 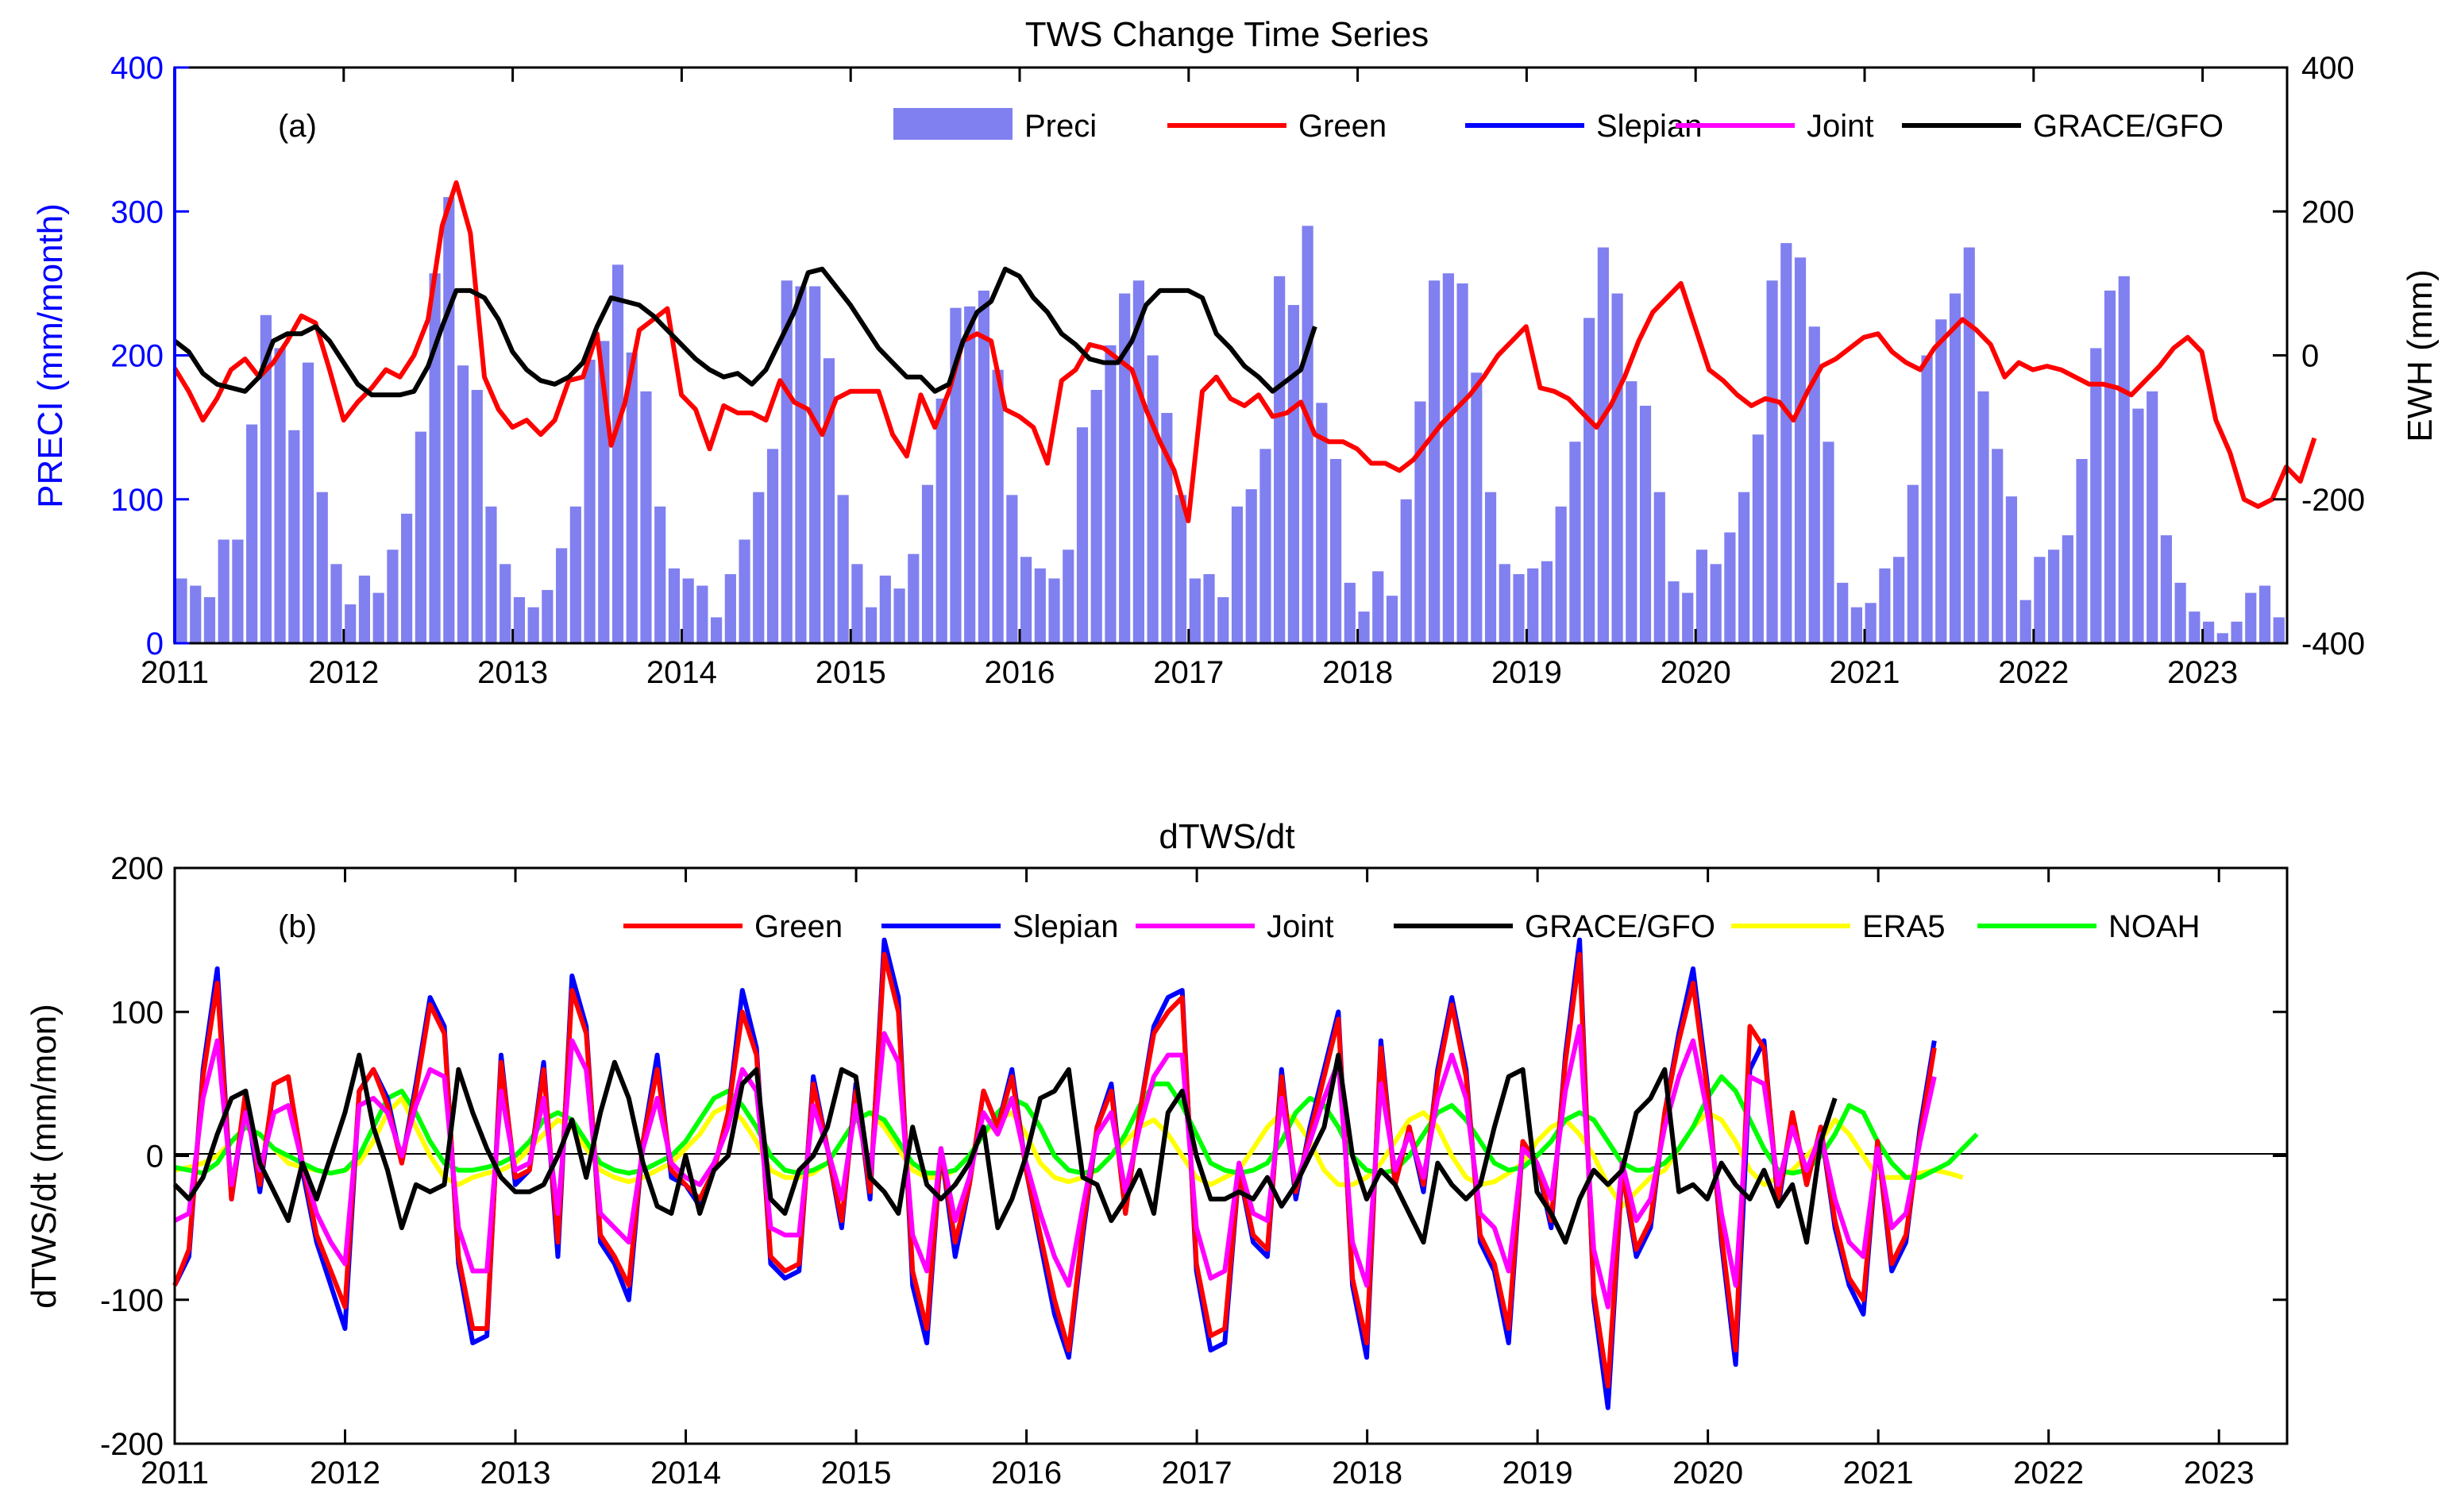 I want to click on legend-label: NOAH, so click(x=2154, y=926).